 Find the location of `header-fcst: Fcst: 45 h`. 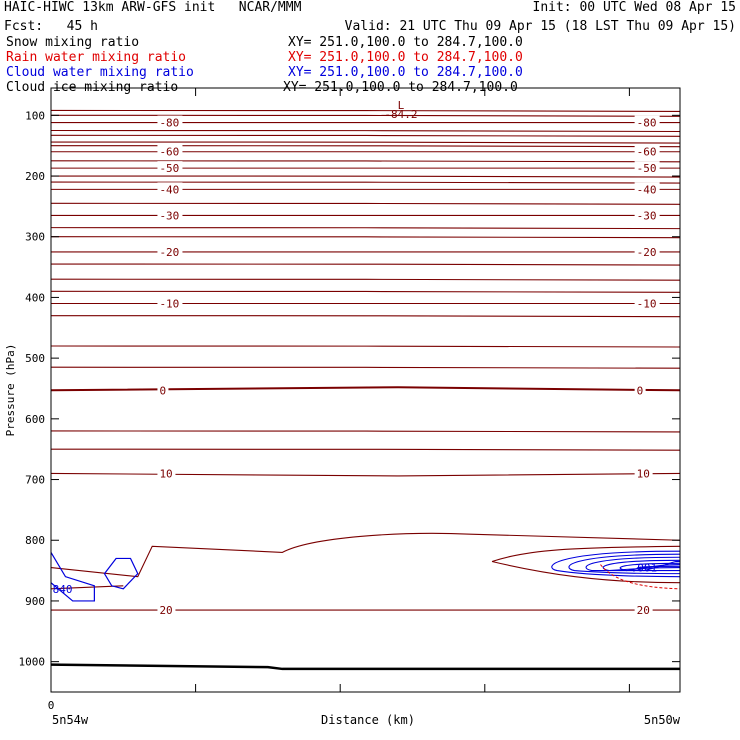

header-fcst: Fcst: 45 h is located at coordinates (51, 26).